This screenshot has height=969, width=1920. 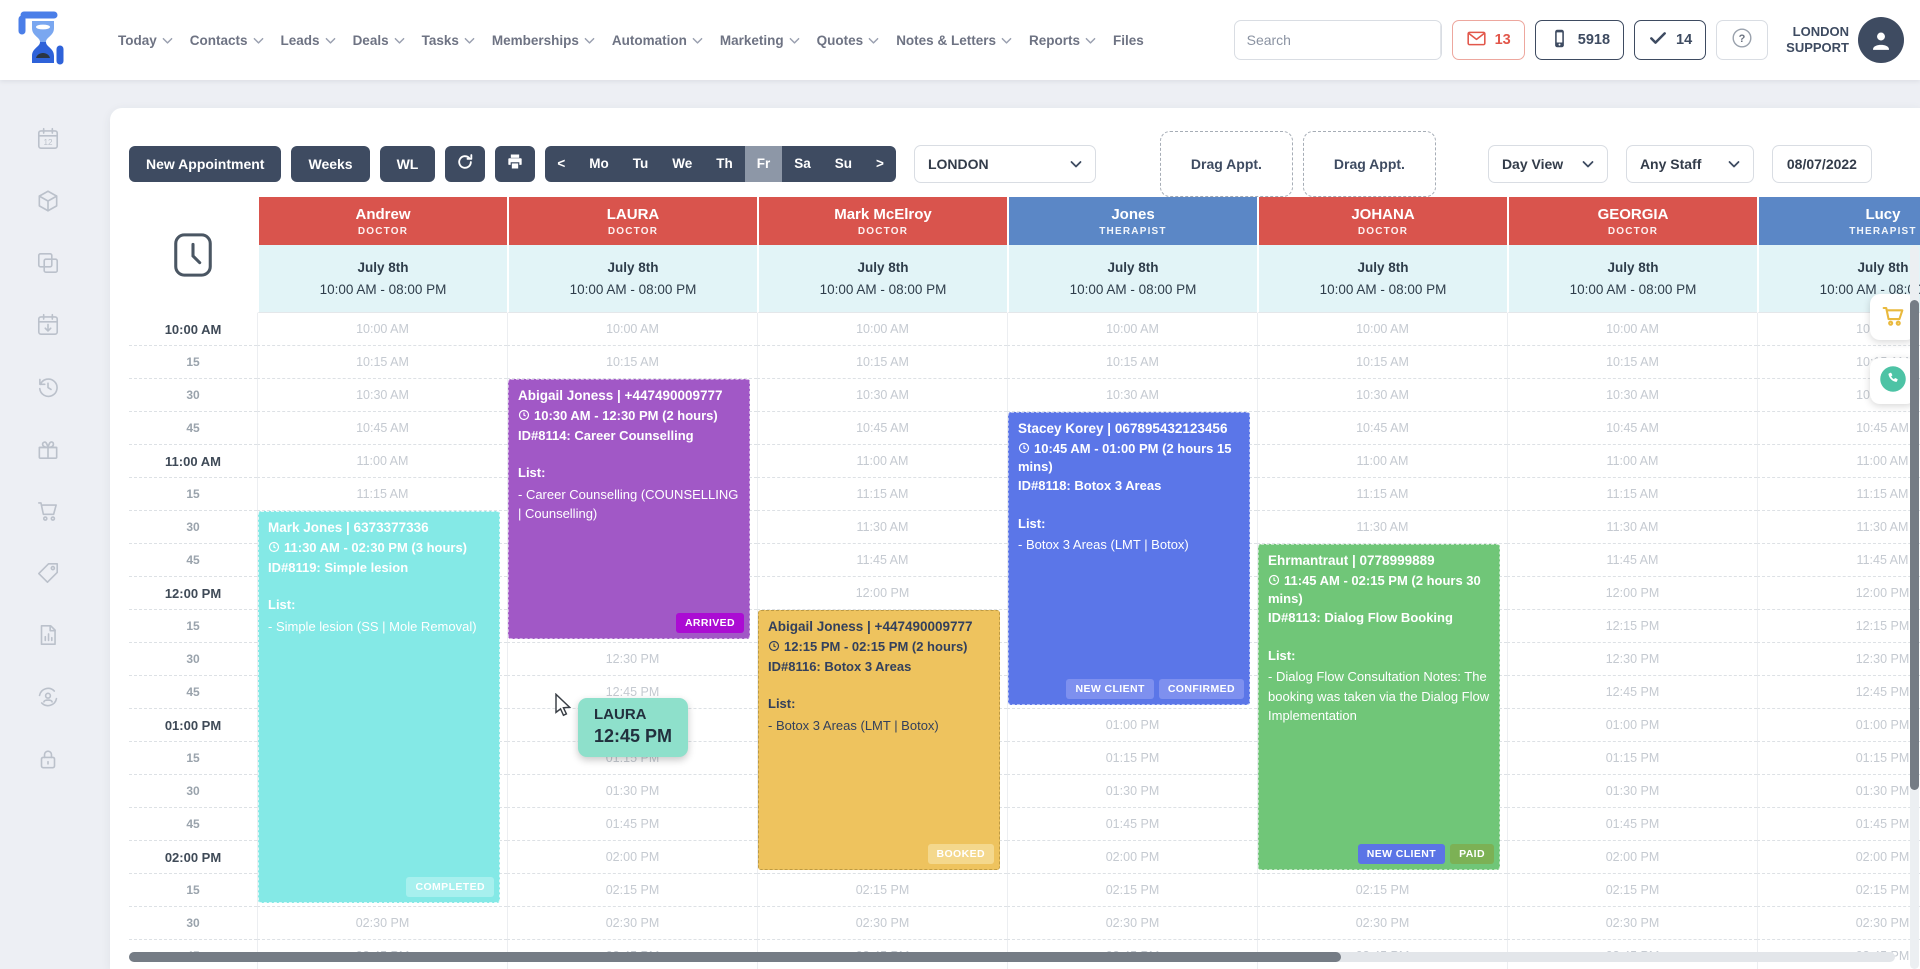 I want to click on drag-appointment-slot-2: Drag Appt., so click(x=1369, y=163).